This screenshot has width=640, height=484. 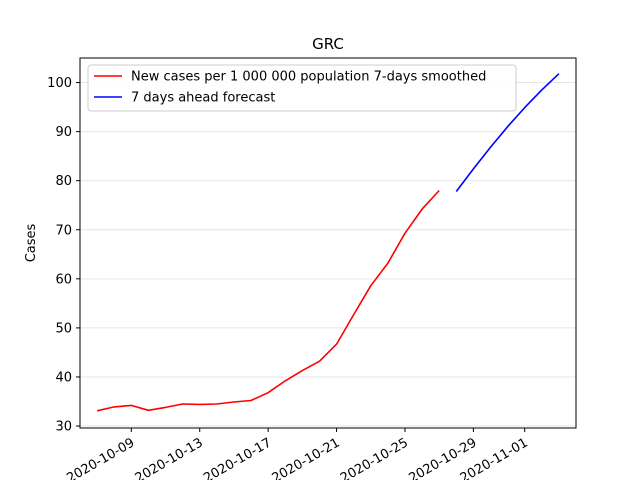 I want to click on y-tick-label: 100, so click(x=59, y=83).